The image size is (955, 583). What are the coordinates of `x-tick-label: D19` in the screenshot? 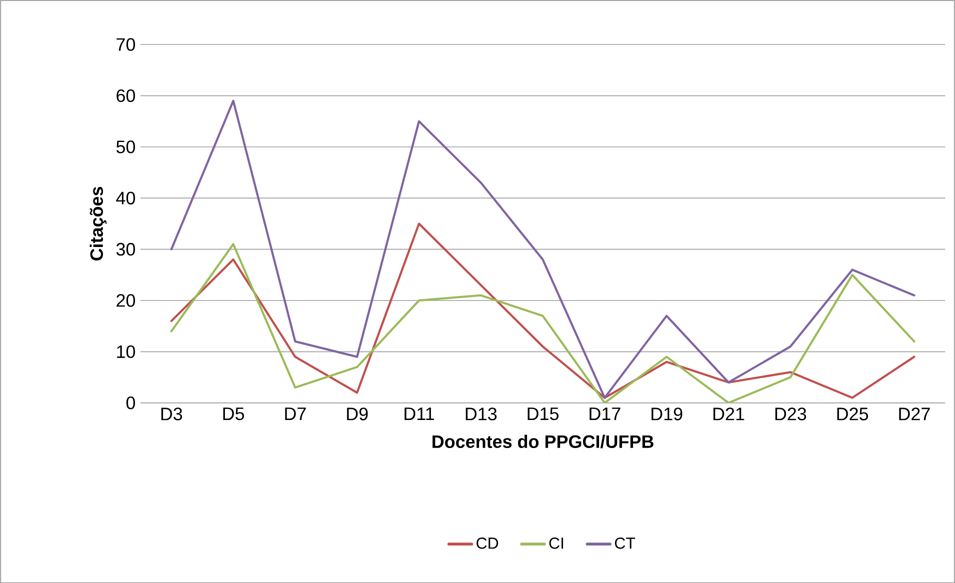 It's located at (667, 413).